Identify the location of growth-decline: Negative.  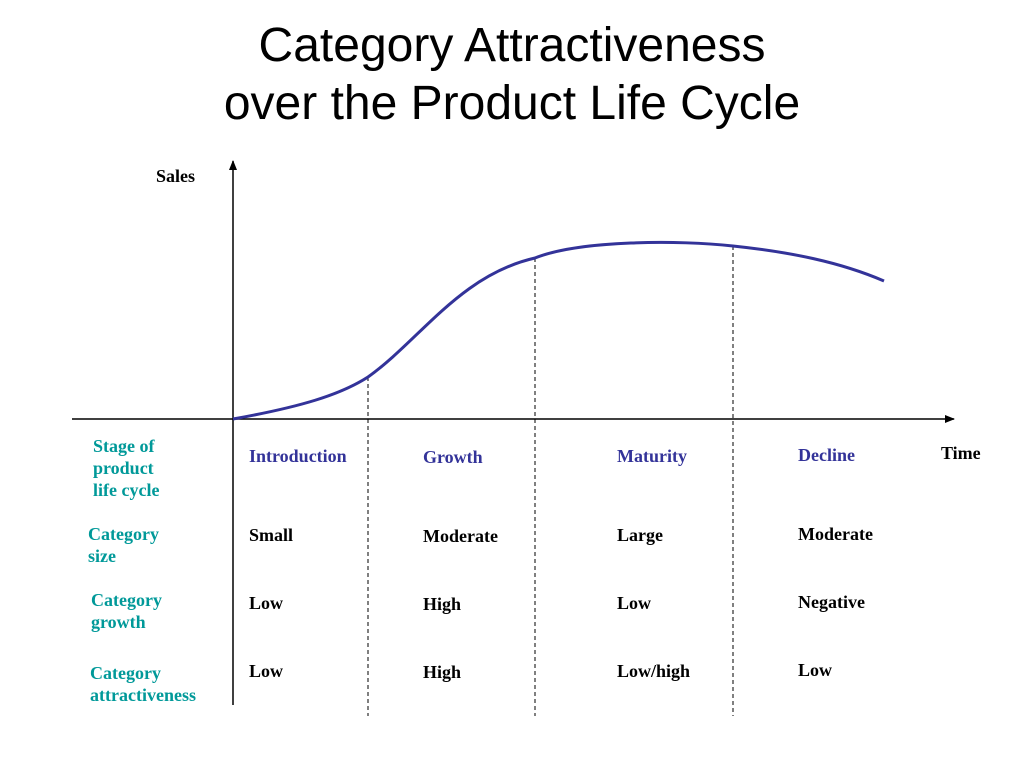
(831, 602).